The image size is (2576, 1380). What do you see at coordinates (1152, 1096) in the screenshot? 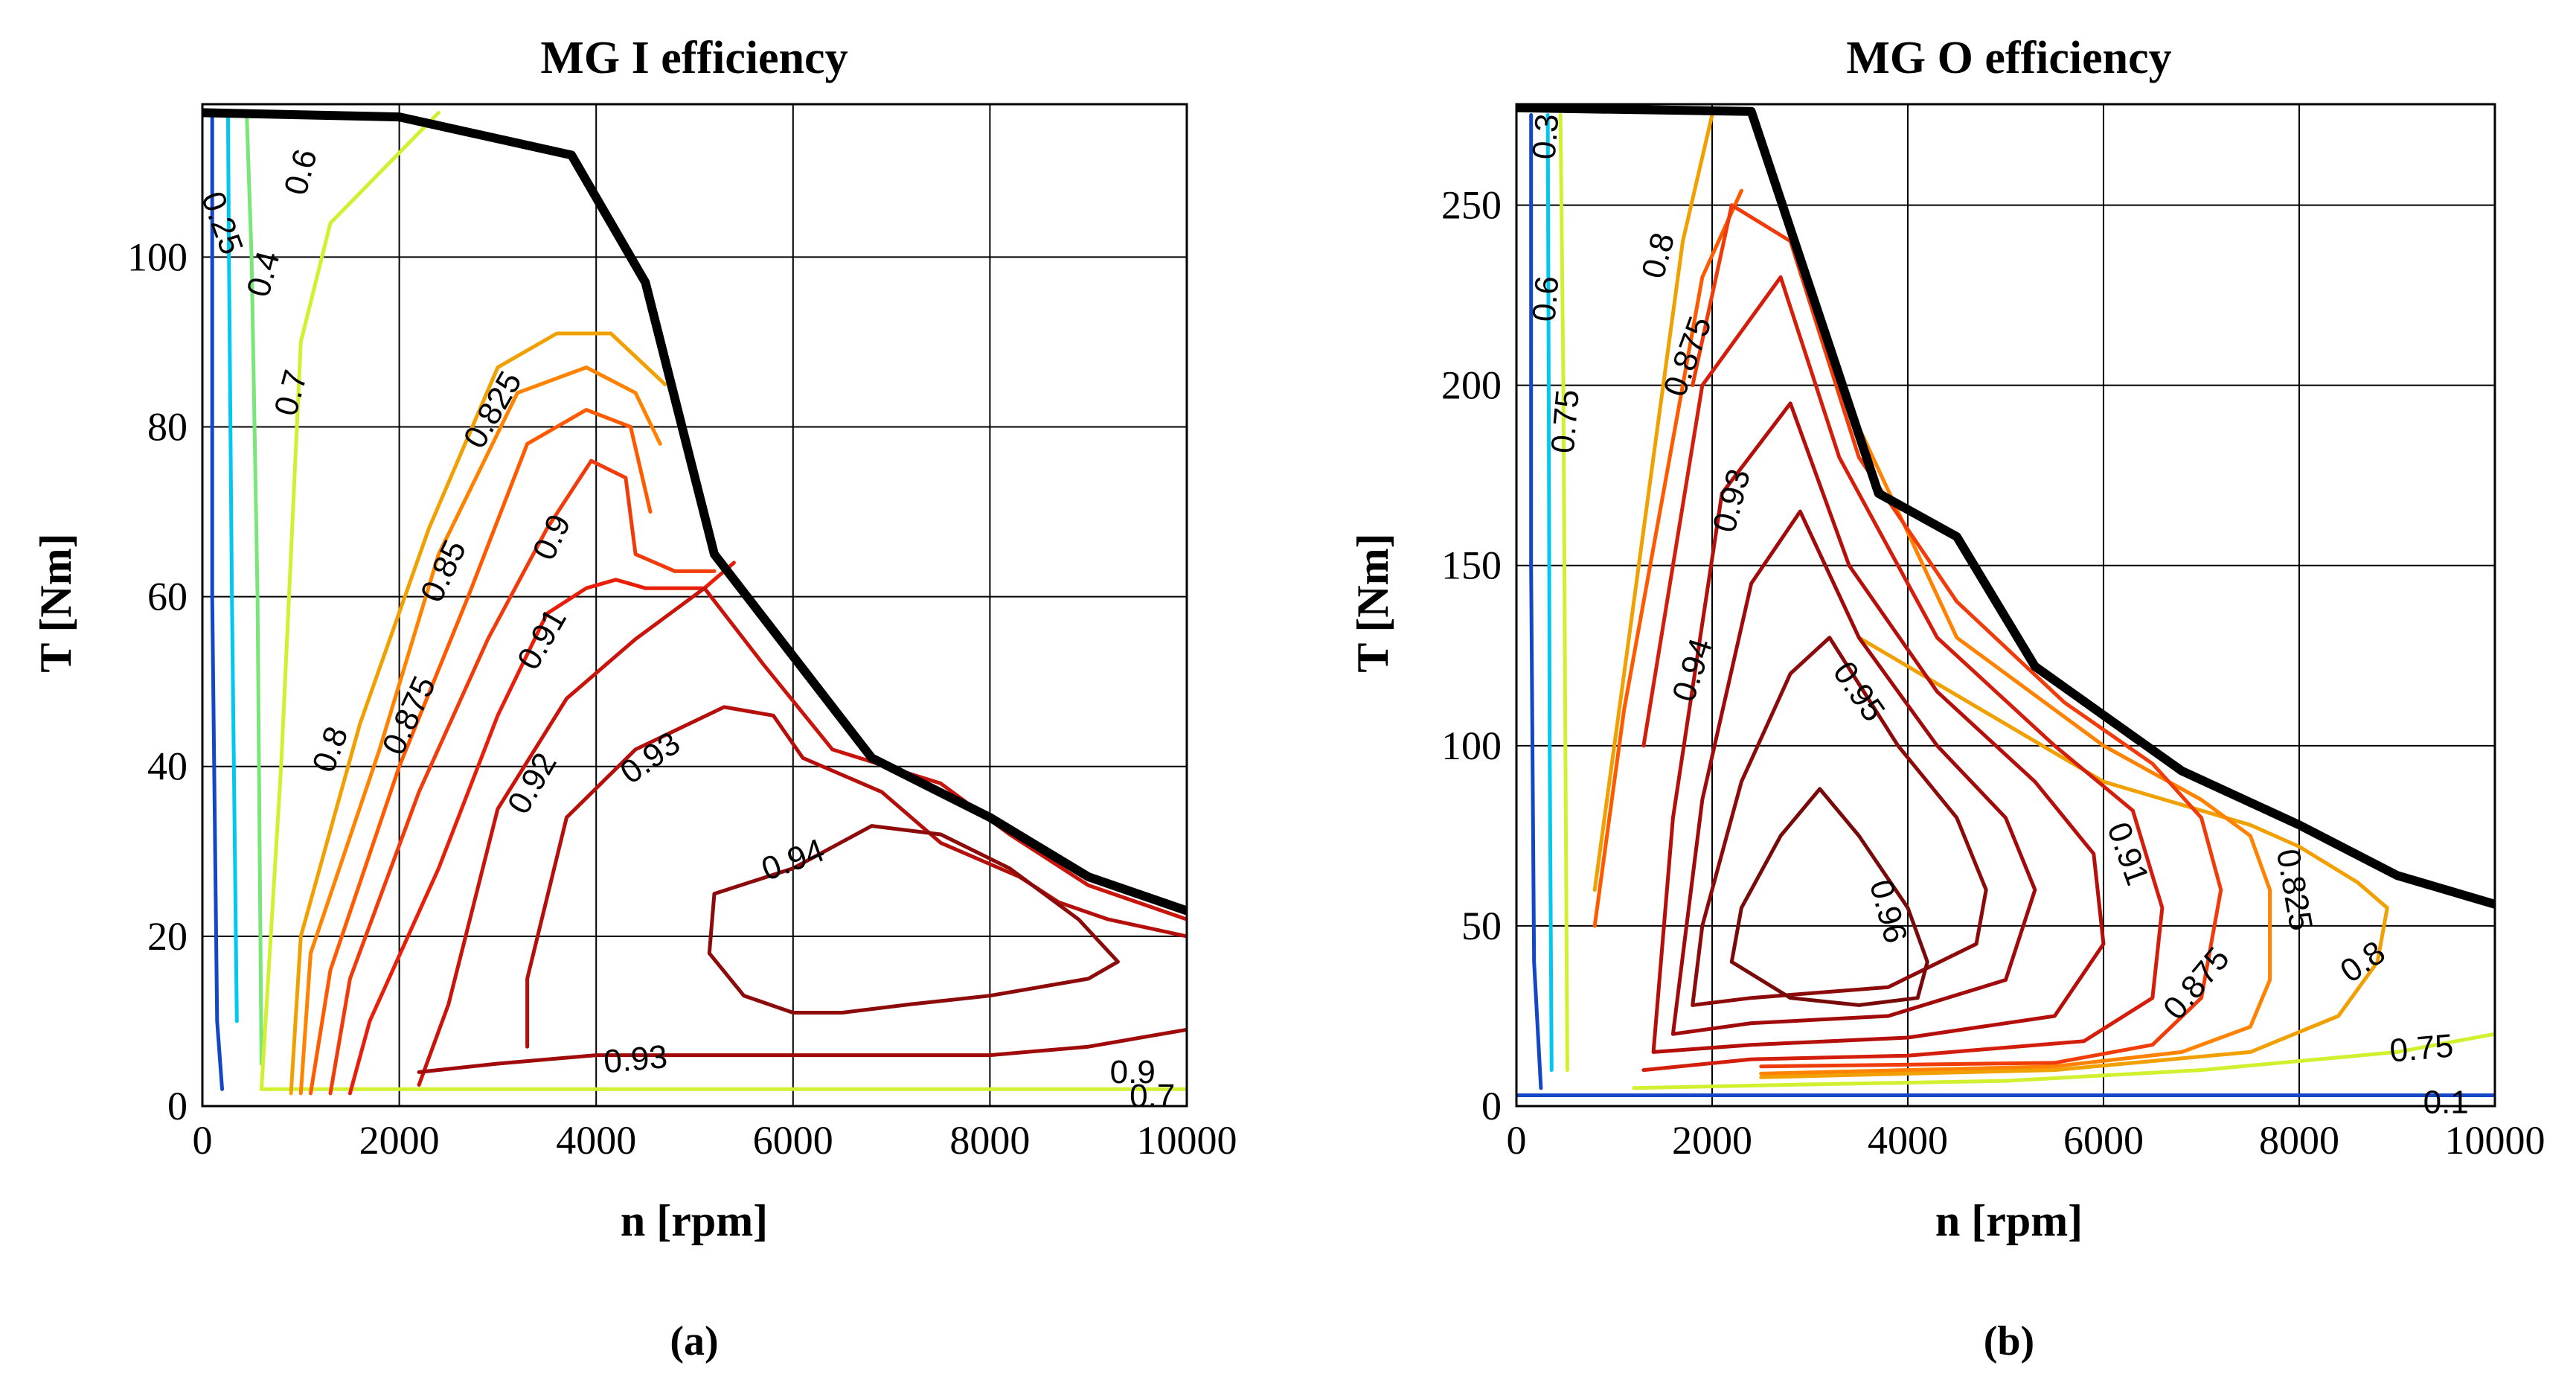
I see `panel-a-contour-label-15: 0.7` at bounding box center [1152, 1096].